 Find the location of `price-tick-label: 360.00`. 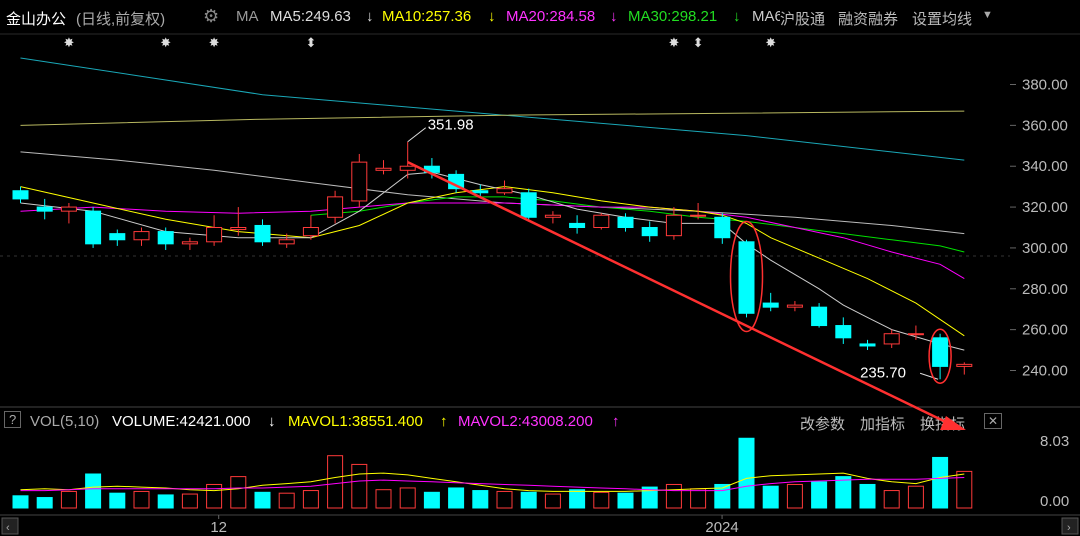

price-tick-label: 360.00 is located at coordinates (1045, 125).